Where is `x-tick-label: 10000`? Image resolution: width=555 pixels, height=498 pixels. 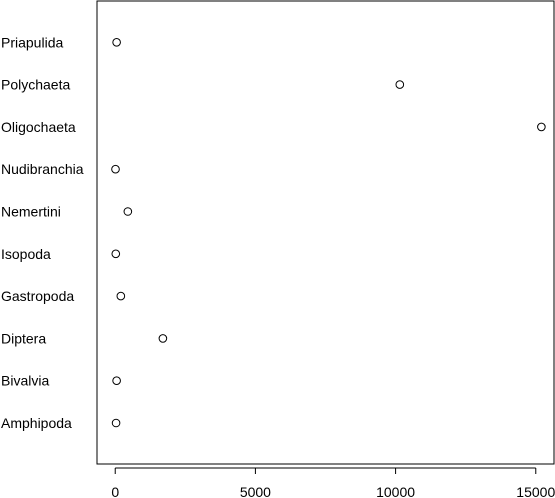
x-tick-label: 10000 is located at coordinates (395, 491).